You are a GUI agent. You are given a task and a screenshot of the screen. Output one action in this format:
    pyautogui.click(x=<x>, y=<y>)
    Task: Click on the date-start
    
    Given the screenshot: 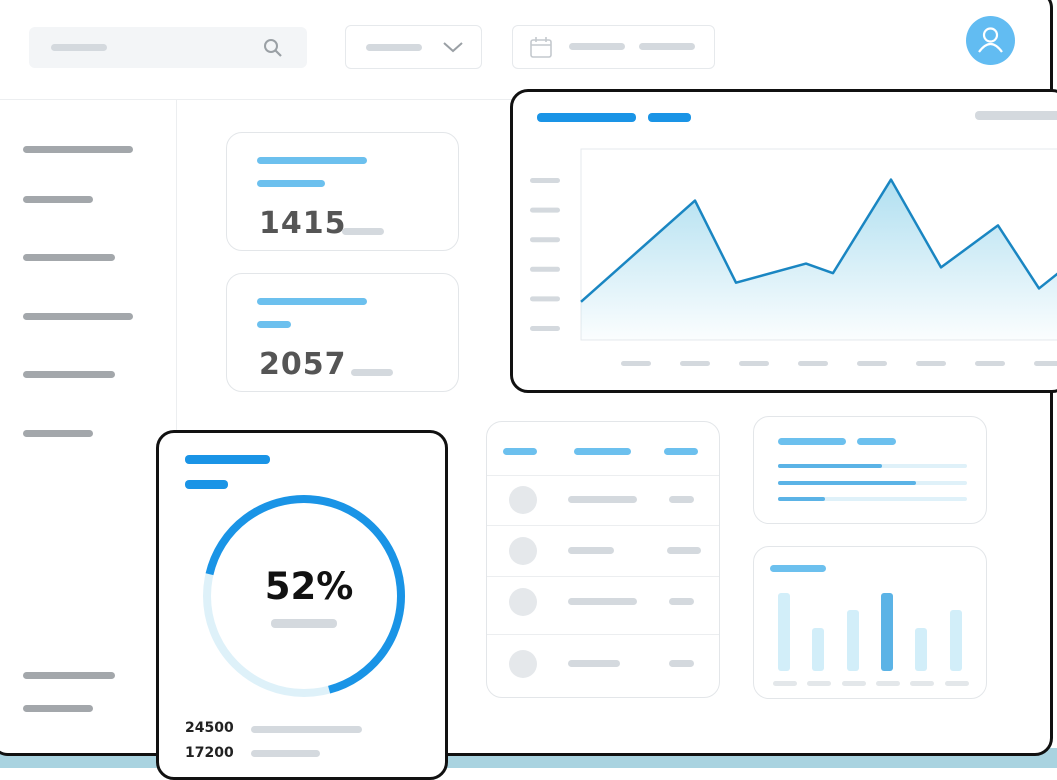 What is the action you would take?
    pyautogui.click(x=597, y=46)
    